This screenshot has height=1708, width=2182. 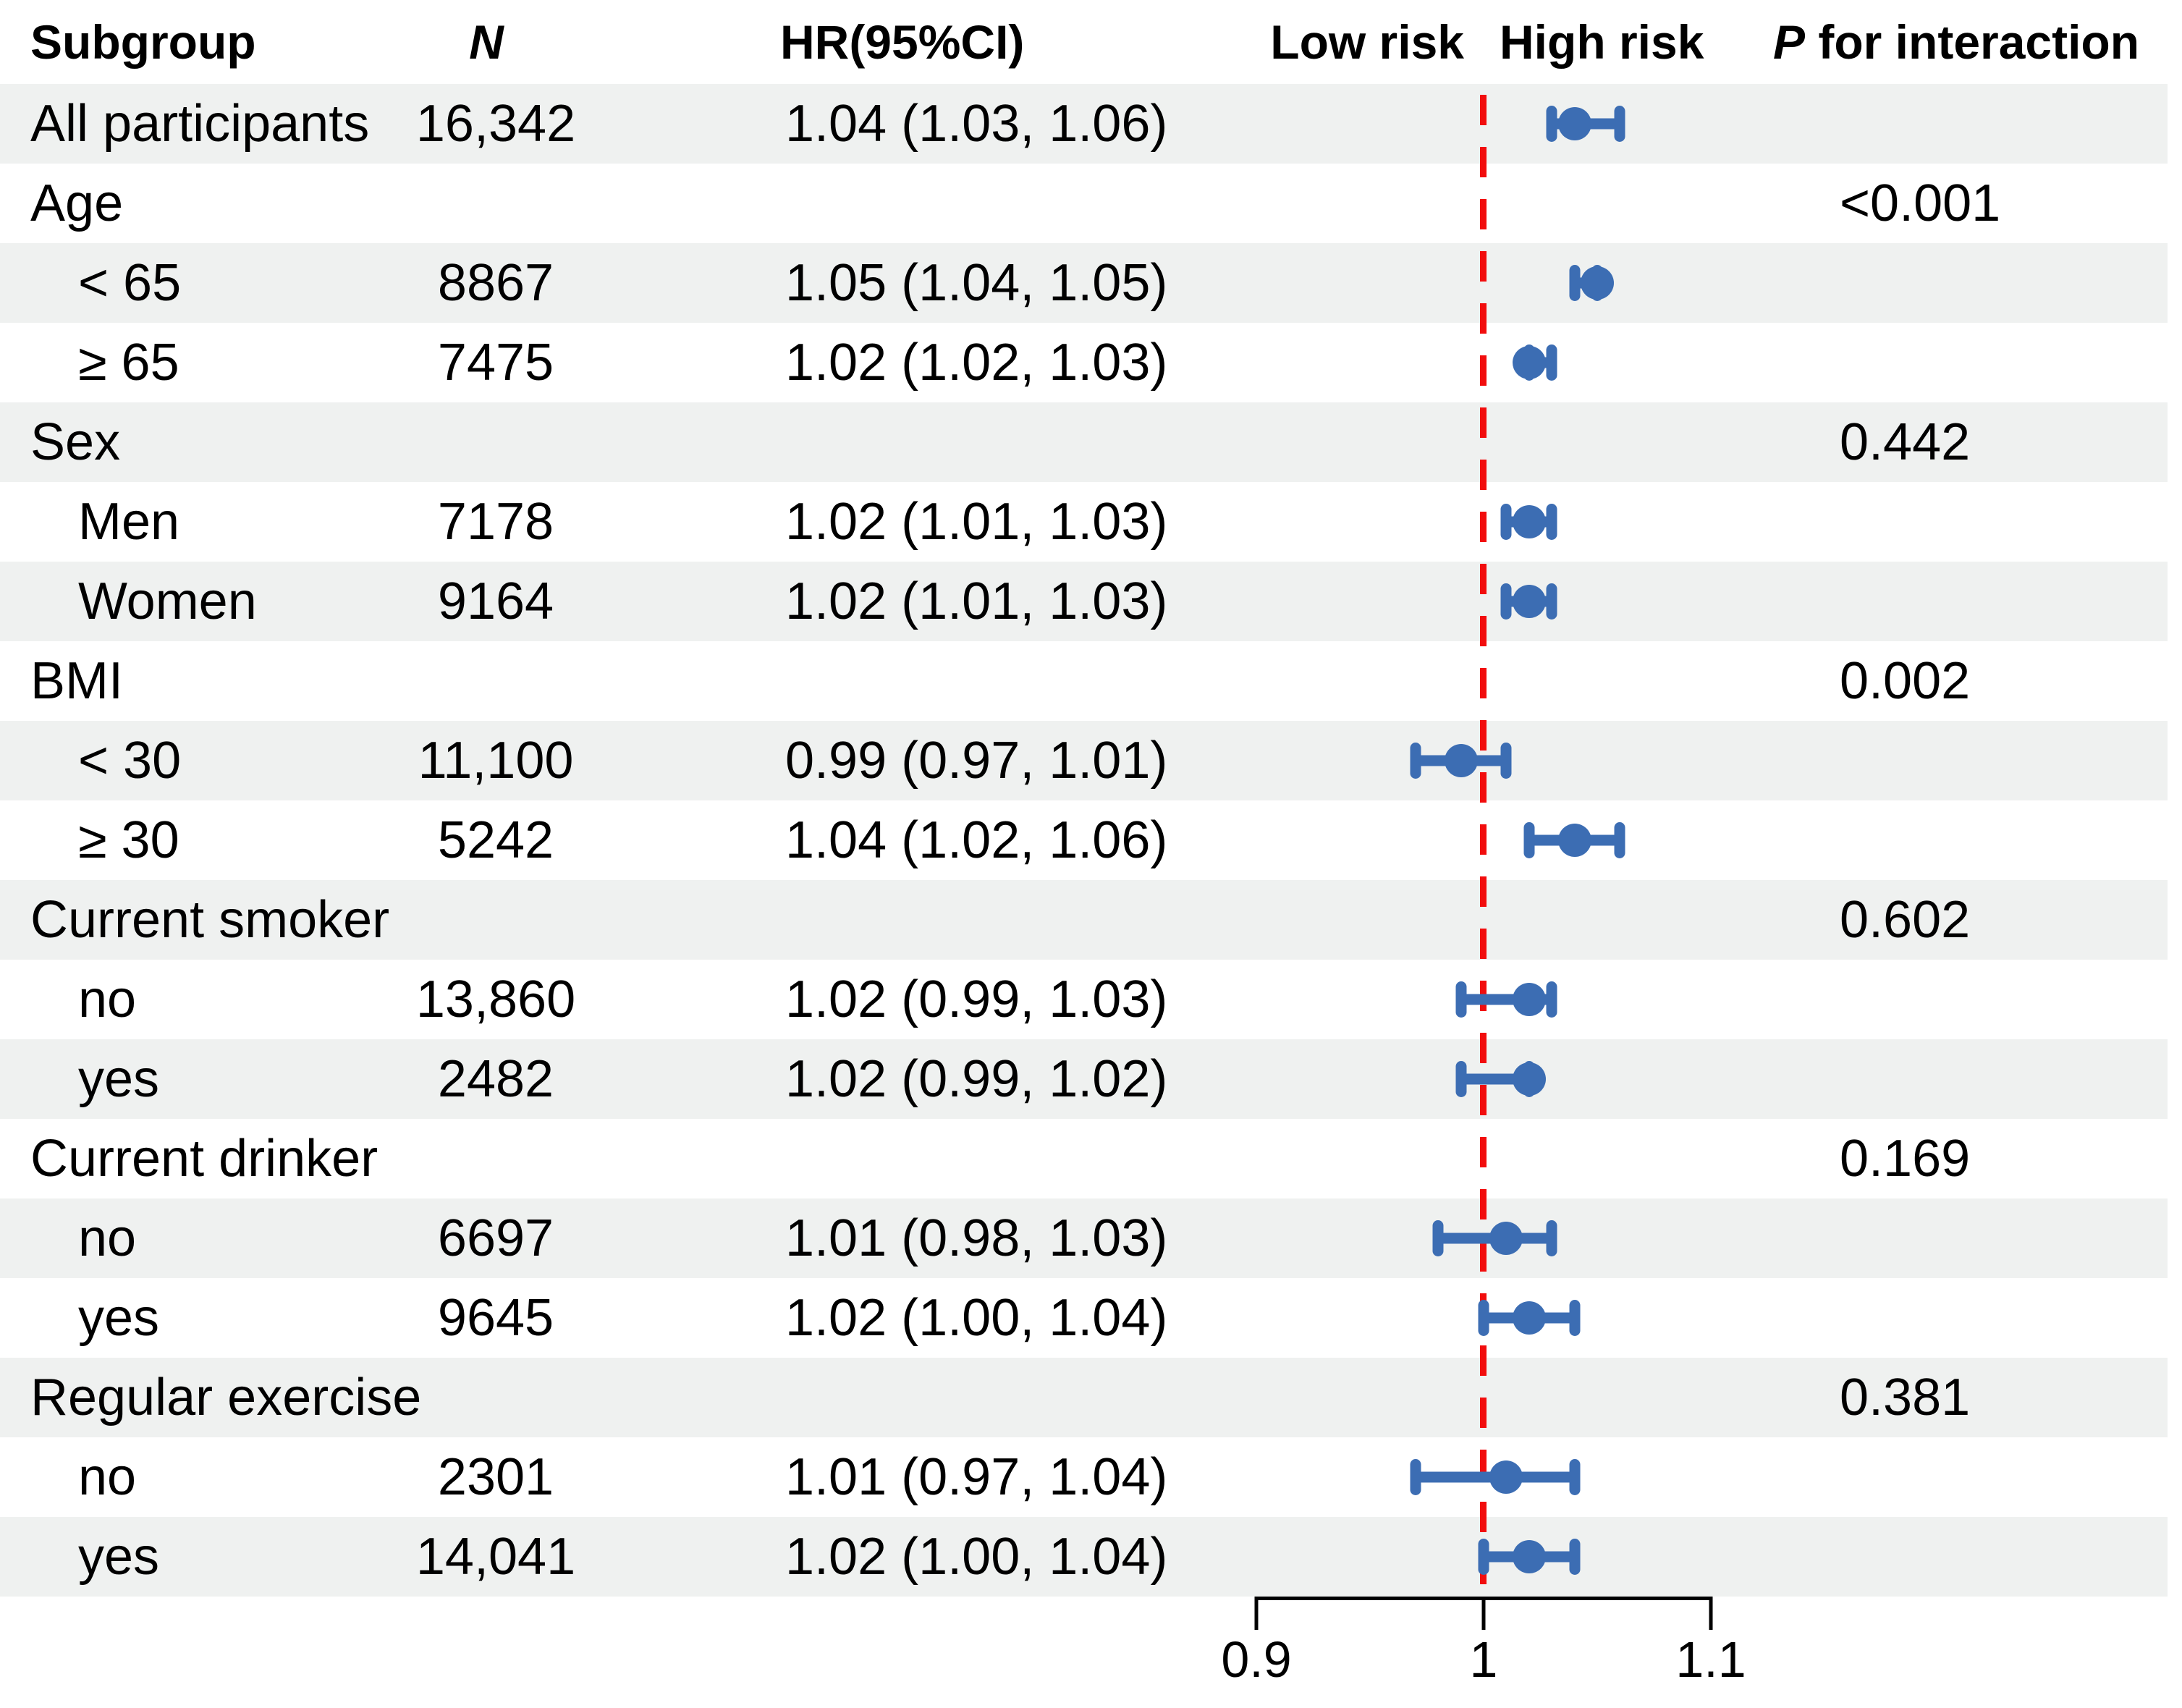 What do you see at coordinates (976, 1238) in the screenshot?
I see `hr-ci-value: 1.01 (0.98, 1.03)` at bounding box center [976, 1238].